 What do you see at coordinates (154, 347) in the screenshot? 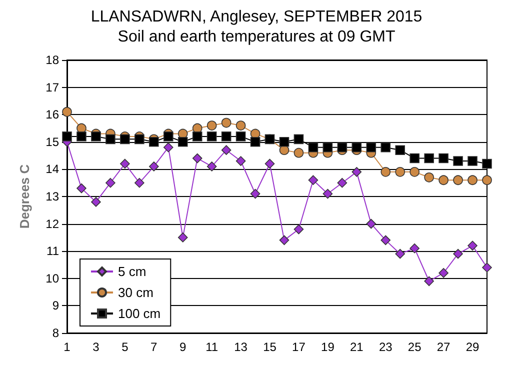
I see `x-tick-label: 7` at bounding box center [154, 347].